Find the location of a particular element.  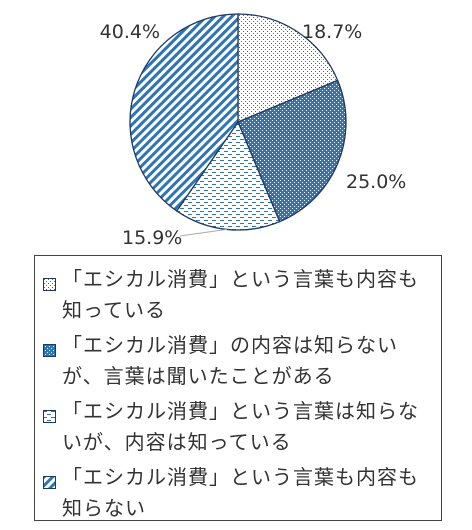

legend-item: 「エシカル消費」という言葉も内容も知っている is located at coordinates (238, 295).